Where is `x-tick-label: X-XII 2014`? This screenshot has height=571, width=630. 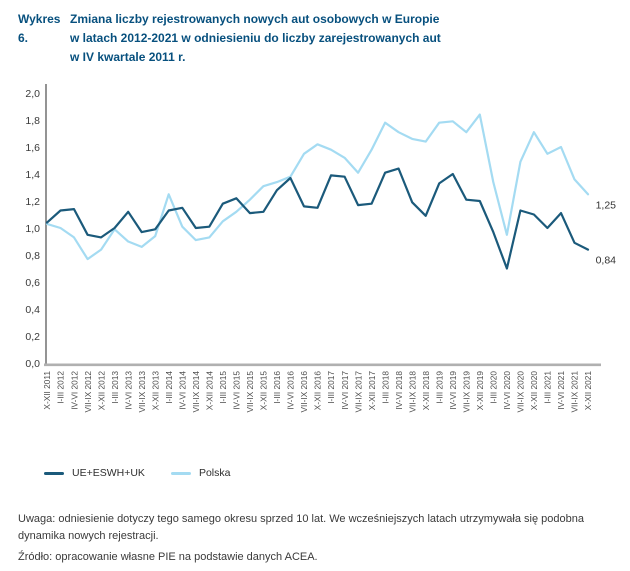 x-tick-label: X-XII 2014 is located at coordinates (210, 391).